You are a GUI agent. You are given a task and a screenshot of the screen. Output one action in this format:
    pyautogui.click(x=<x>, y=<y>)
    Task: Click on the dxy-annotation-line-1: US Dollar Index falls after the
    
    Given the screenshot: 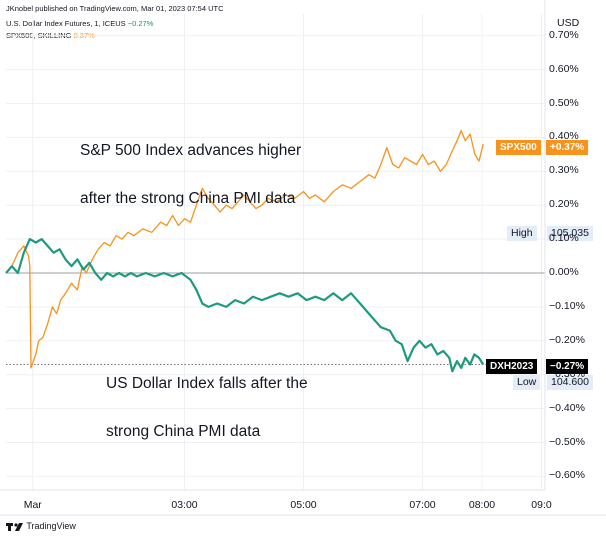 What is the action you would take?
    pyautogui.click(x=207, y=383)
    